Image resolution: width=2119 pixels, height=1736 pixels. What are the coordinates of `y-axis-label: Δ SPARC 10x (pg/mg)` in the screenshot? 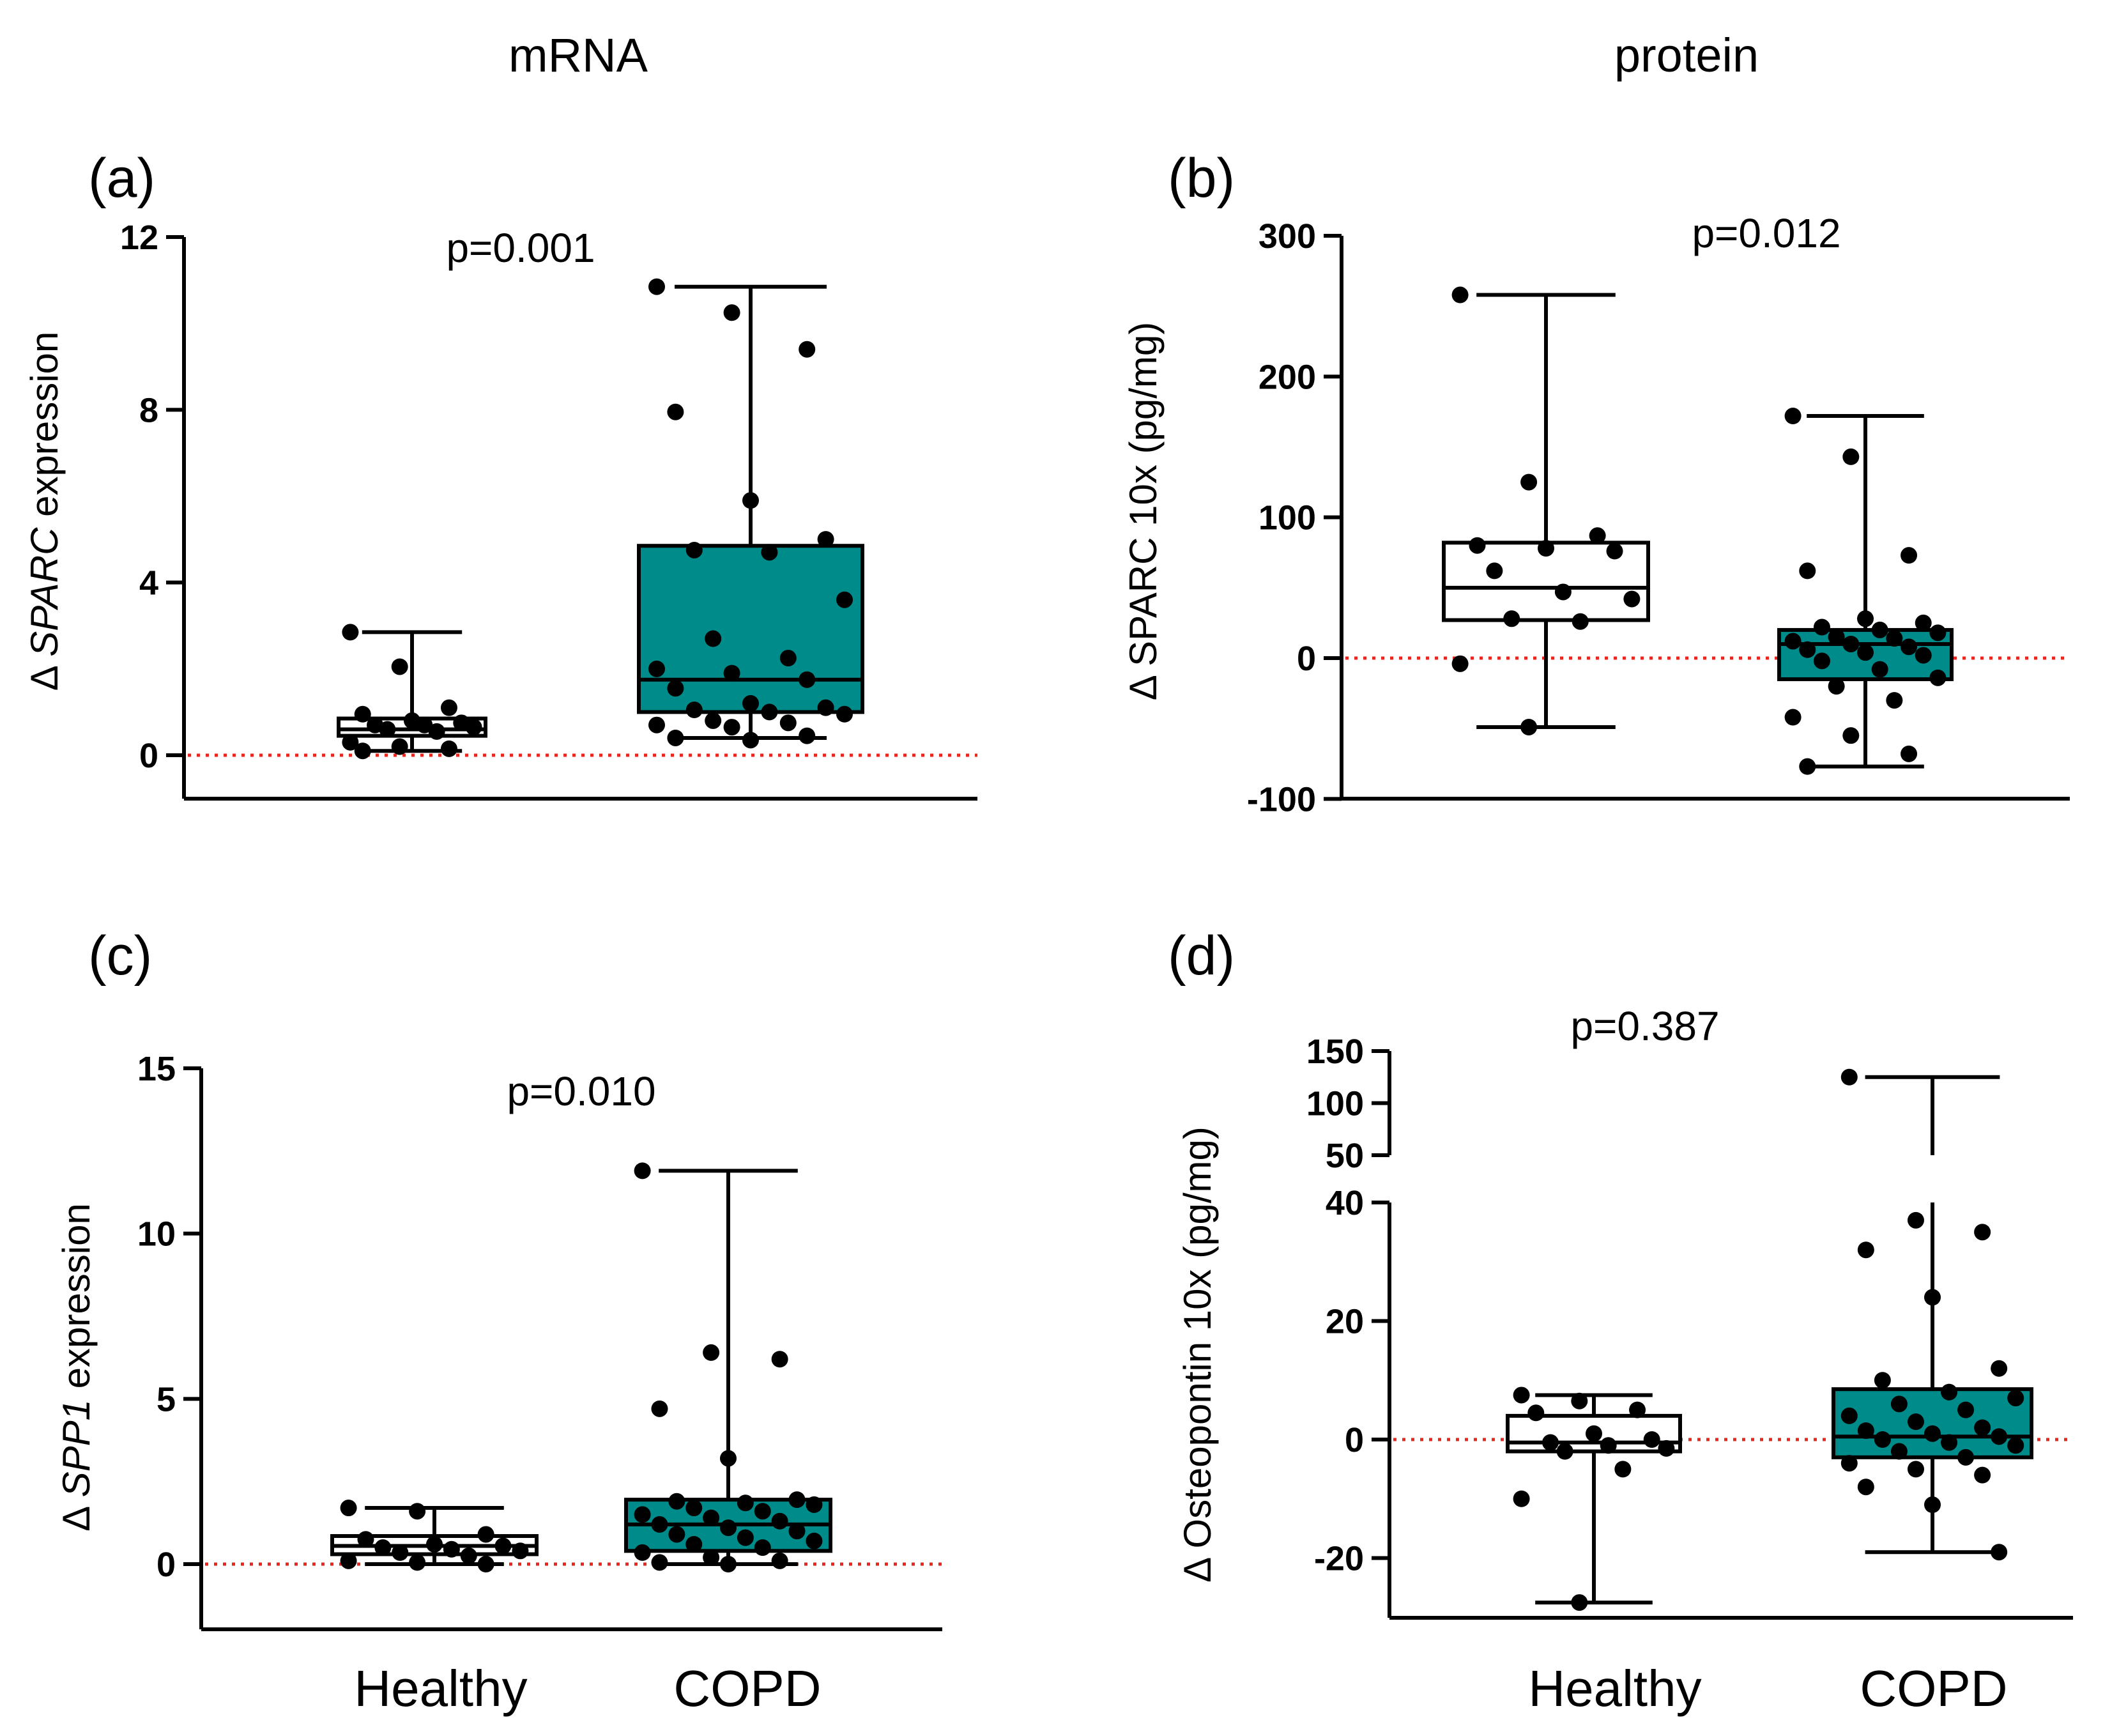 It's located at (1143, 511).